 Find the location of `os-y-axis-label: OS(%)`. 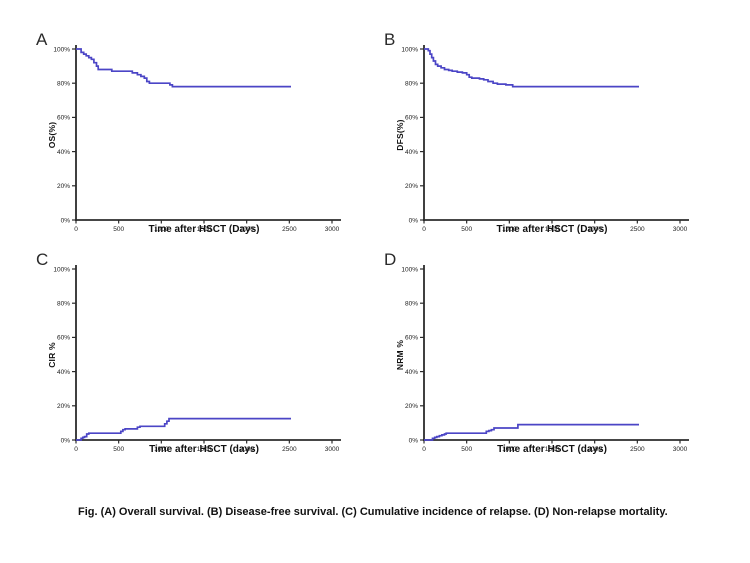

os-y-axis-label: OS(%) is located at coordinates (52, 135).